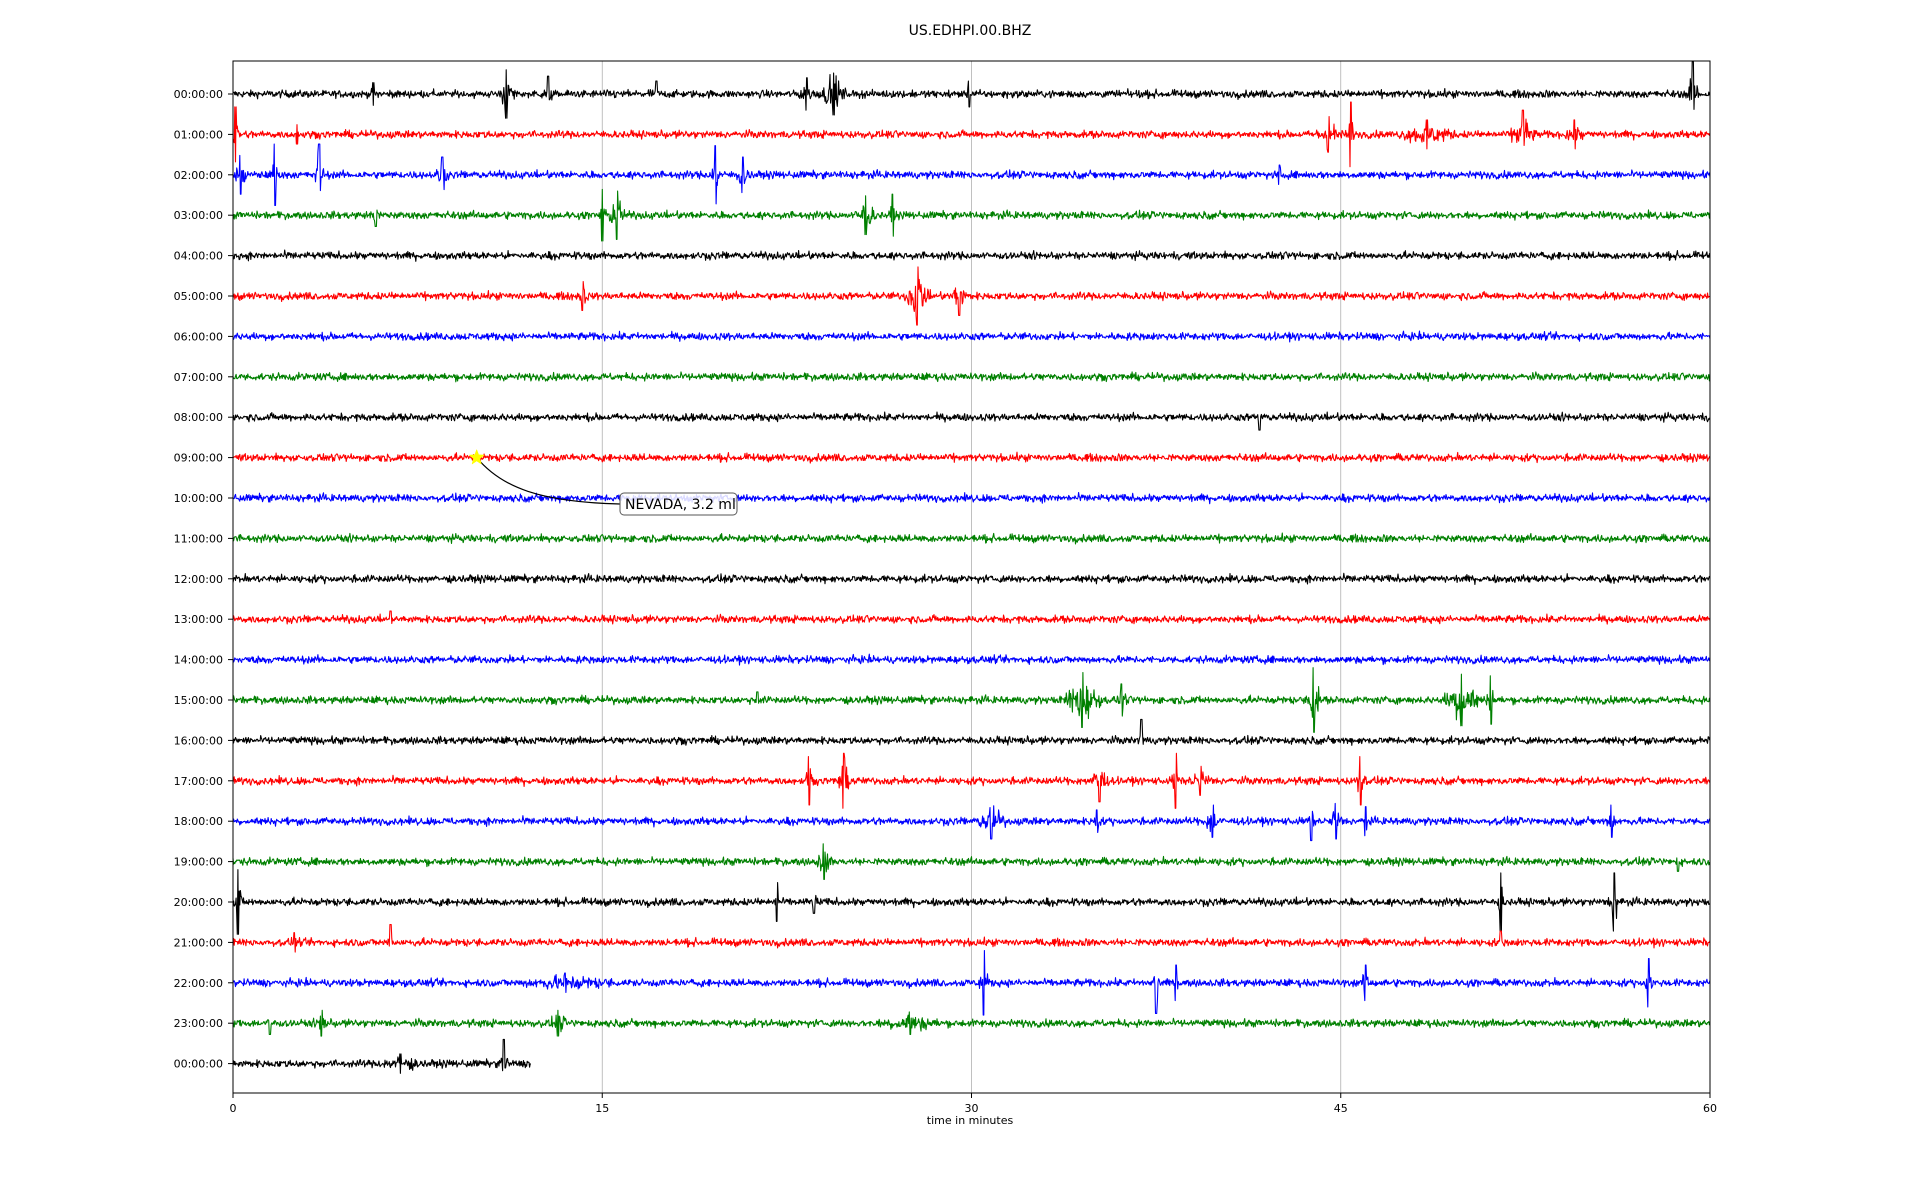  I want to click on row-time-label: 10:00:00, so click(198, 498).